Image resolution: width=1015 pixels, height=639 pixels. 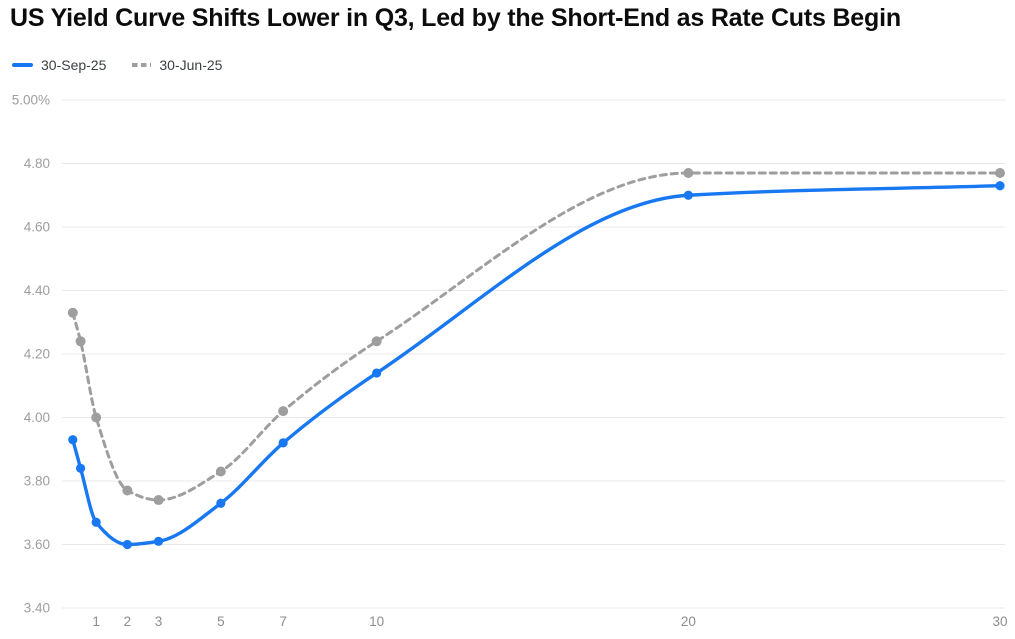 What do you see at coordinates (37, 417) in the screenshot?
I see `y-tick-label: 4.00` at bounding box center [37, 417].